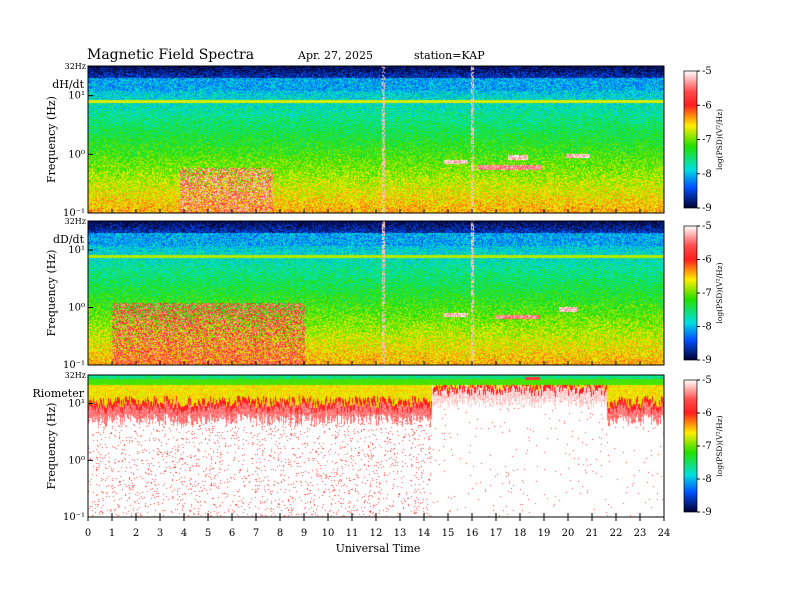  I want to click on x-tick-label: 22, so click(616, 533).